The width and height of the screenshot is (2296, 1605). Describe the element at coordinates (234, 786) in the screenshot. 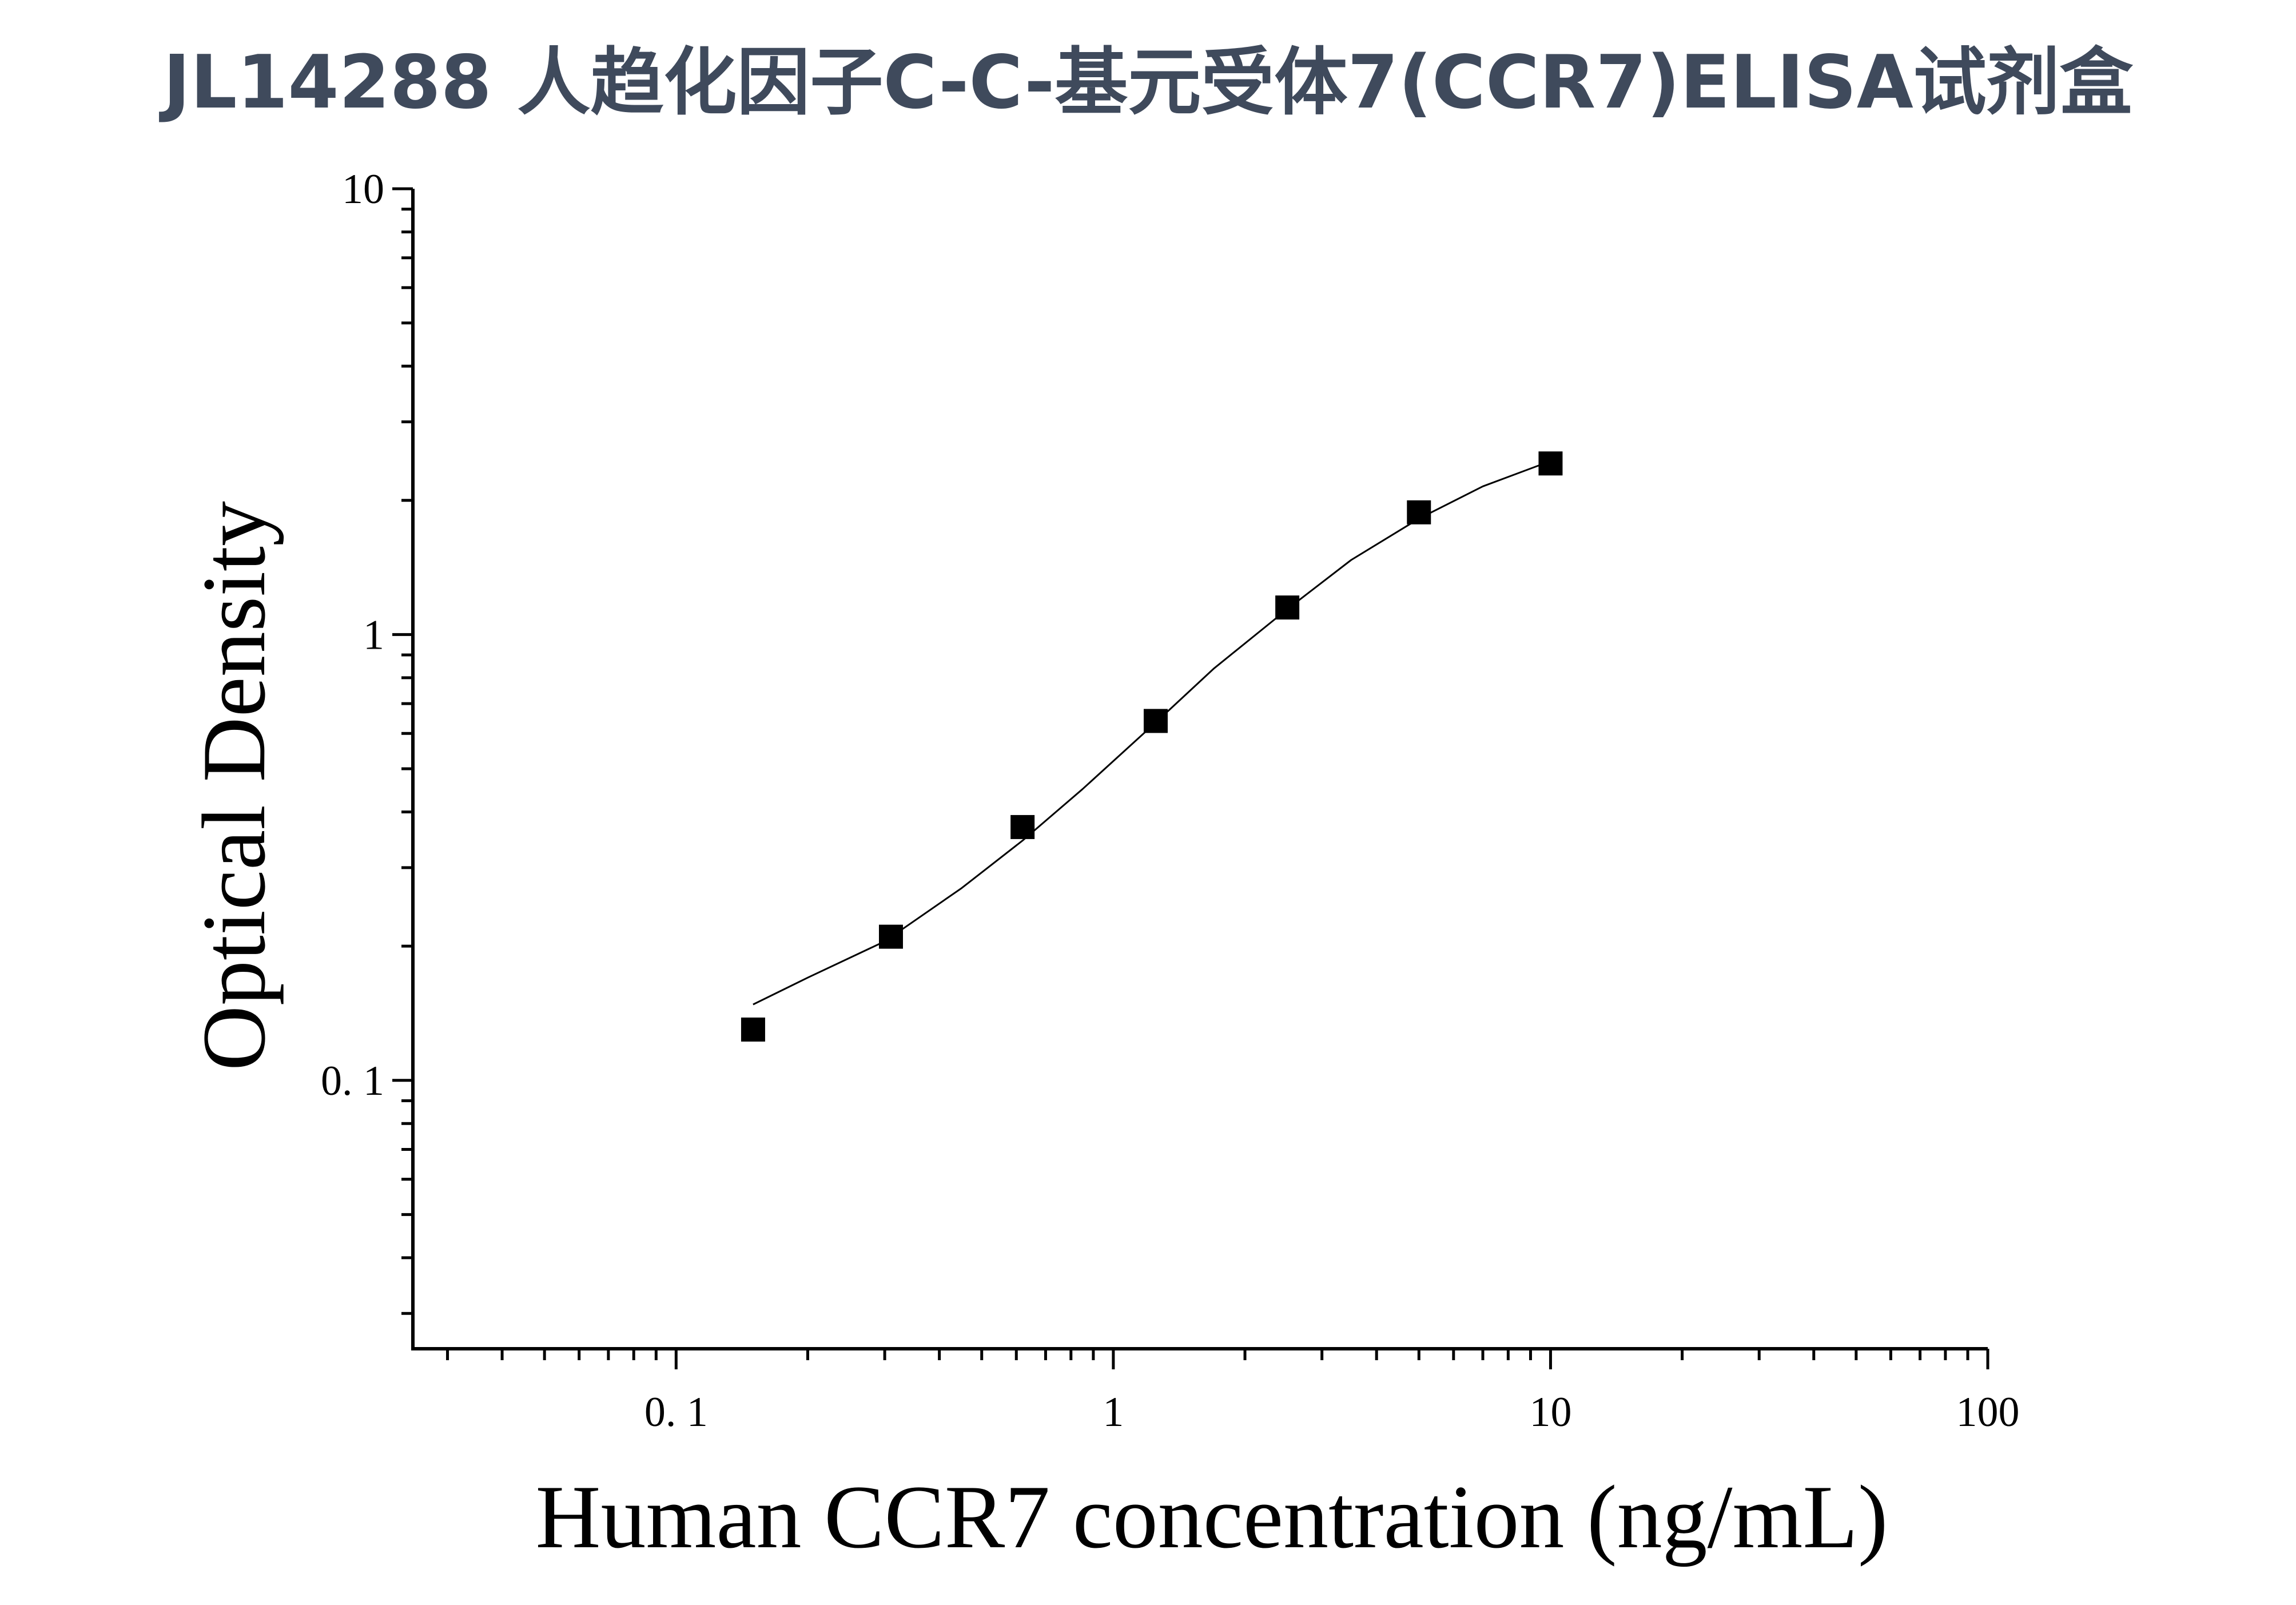

I see `y-axis-title: Optical Density` at that location.